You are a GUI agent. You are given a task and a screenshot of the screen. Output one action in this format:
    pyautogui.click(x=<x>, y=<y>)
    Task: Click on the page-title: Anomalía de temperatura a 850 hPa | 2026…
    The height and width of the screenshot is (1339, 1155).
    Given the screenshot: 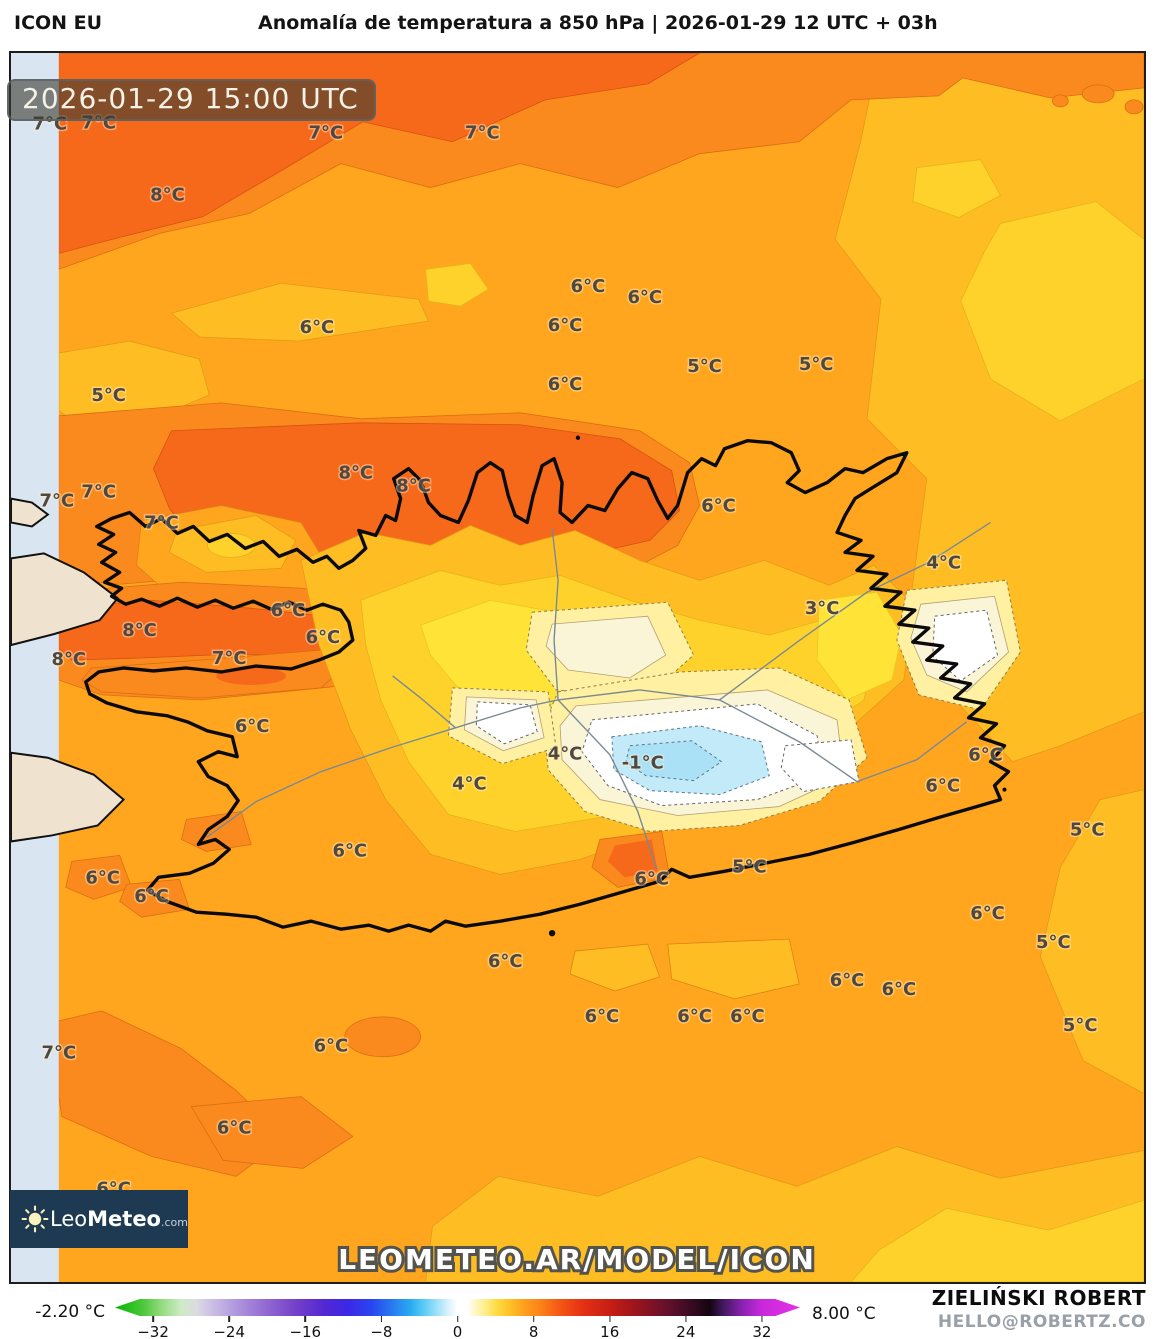 What is the action you would take?
    pyautogui.click(x=598, y=23)
    